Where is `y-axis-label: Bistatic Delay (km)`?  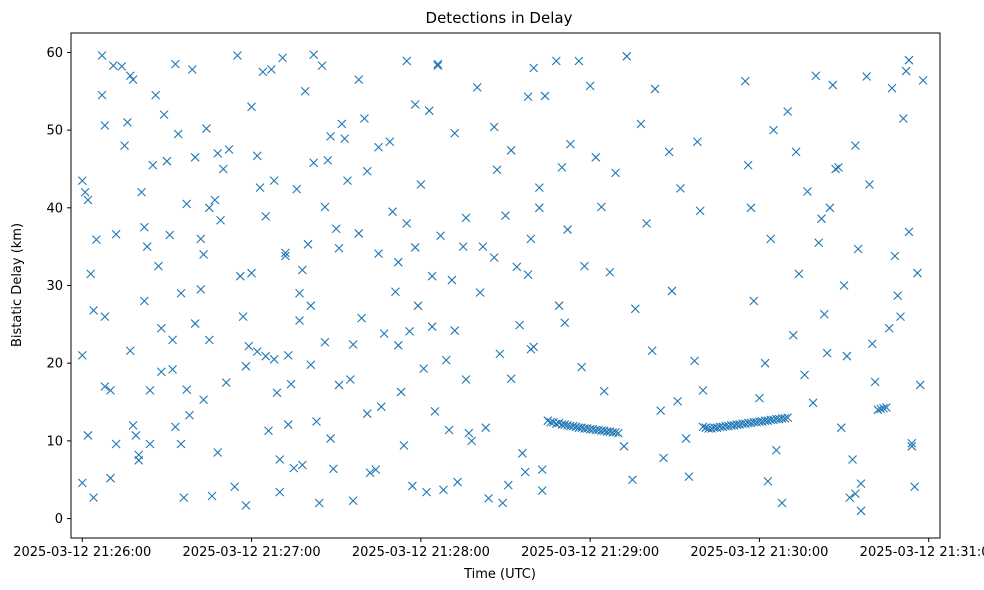
y-axis-label: Bistatic Delay (km) is located at coordinates (17, 285).